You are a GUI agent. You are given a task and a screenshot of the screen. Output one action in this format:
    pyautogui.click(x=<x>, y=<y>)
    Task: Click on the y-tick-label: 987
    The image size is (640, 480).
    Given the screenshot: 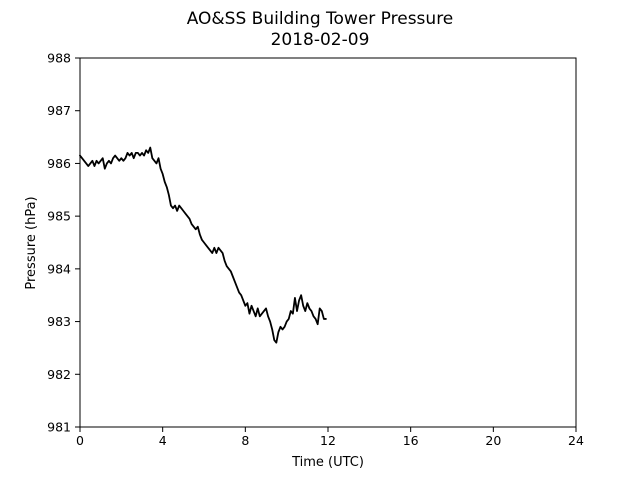 What is the action you would take?
    pyautogui.click(x=59, y=110)
    